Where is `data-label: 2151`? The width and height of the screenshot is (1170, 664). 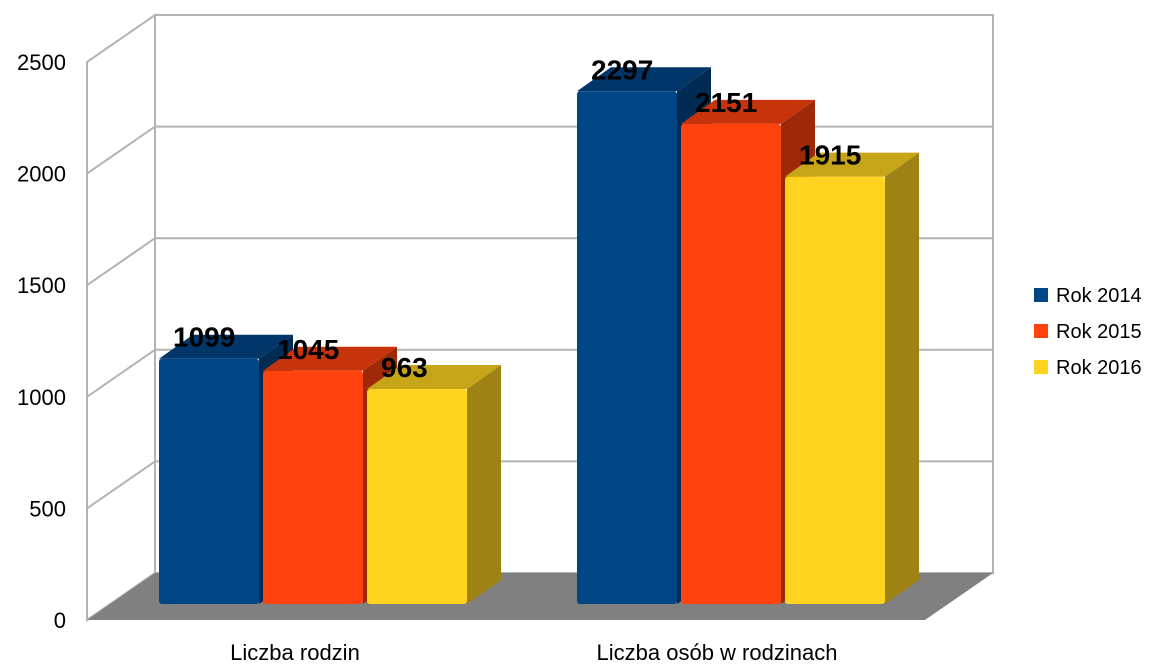 data-label: 2151 is located at coordinates (726, 102).